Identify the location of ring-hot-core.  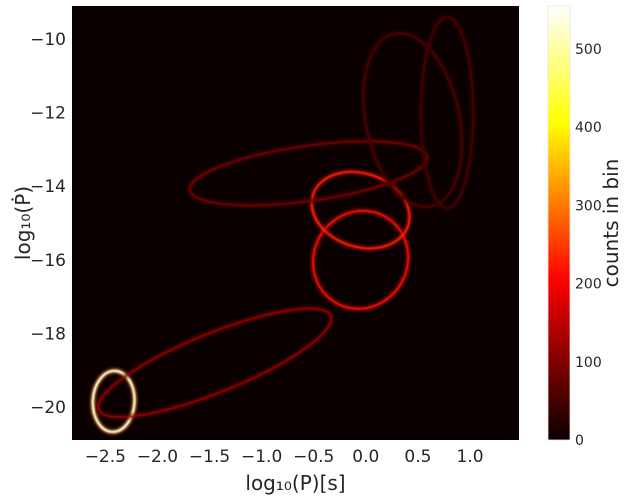
(114, 401).